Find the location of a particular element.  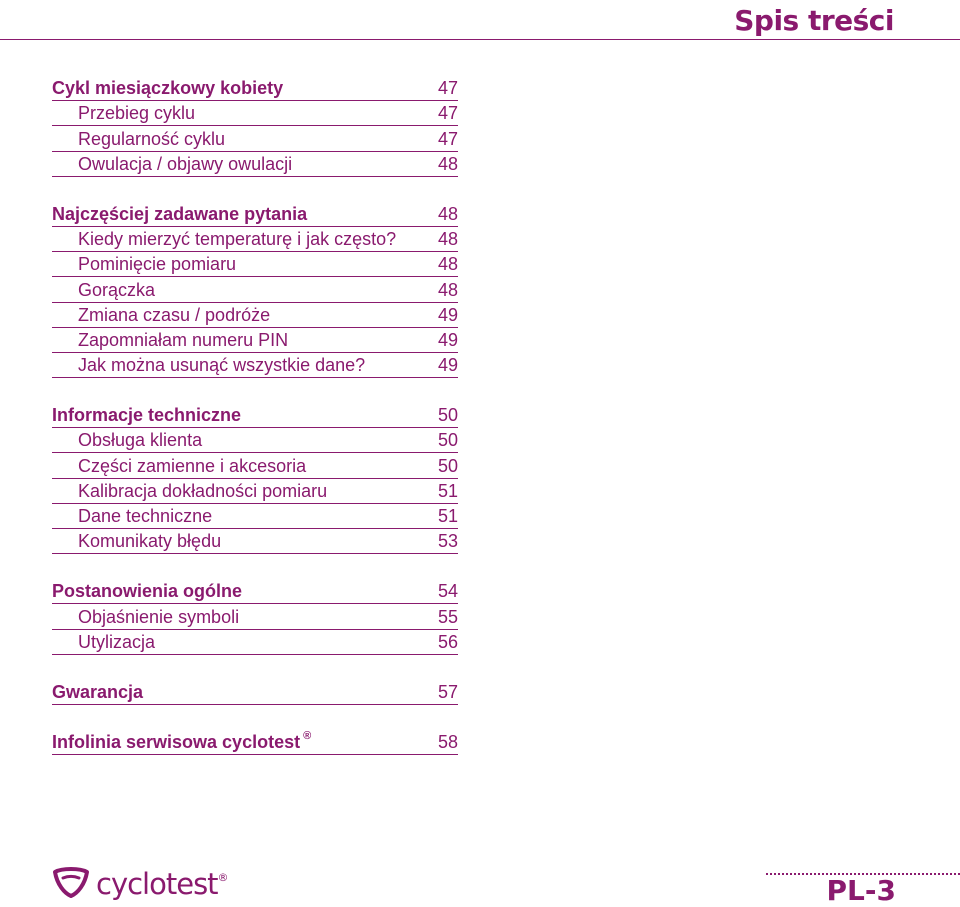

footer-dotted-divider is located at coordinates (863, 874).